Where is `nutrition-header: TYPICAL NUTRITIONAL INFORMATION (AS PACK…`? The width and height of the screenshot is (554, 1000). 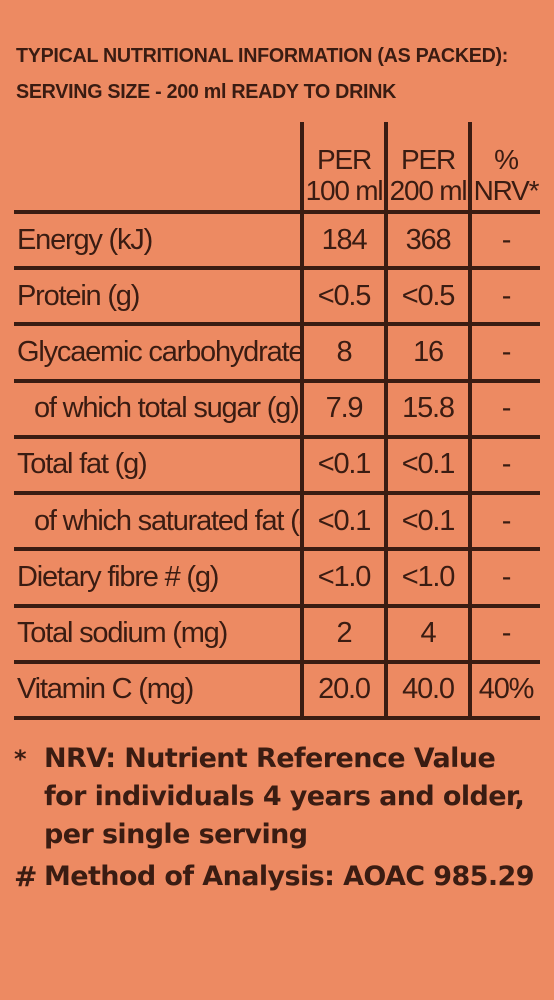
nutrition-header: TYPICAL NUTRITIONAL INFORMATION (AS PACK… is located at coordinates (270, 74).